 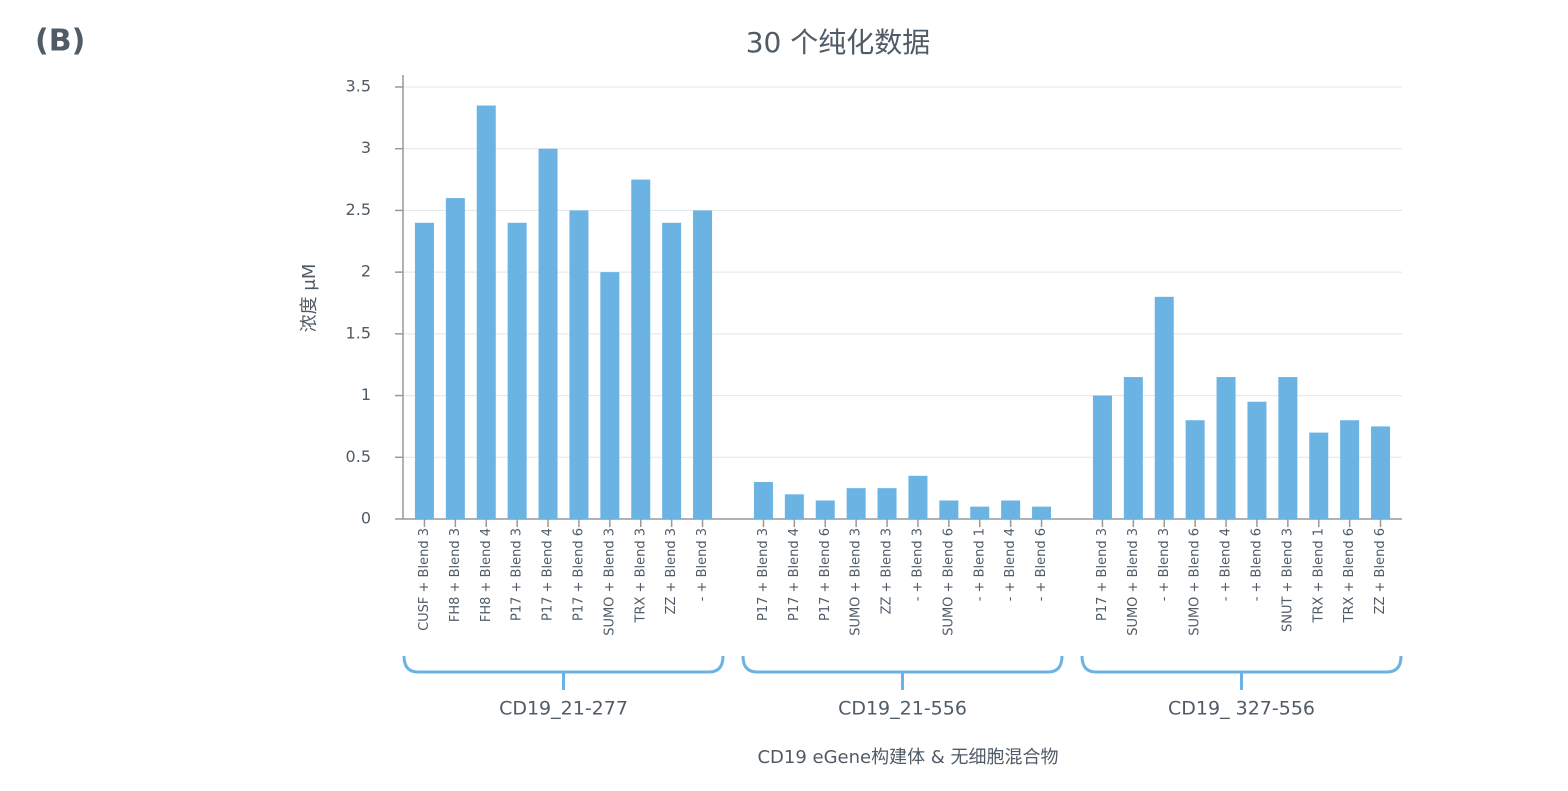 What do you see at coordinates (358, 456) in the screenshot?
I see `y-tick-label: 0.5` at bounding box center [358, 456].